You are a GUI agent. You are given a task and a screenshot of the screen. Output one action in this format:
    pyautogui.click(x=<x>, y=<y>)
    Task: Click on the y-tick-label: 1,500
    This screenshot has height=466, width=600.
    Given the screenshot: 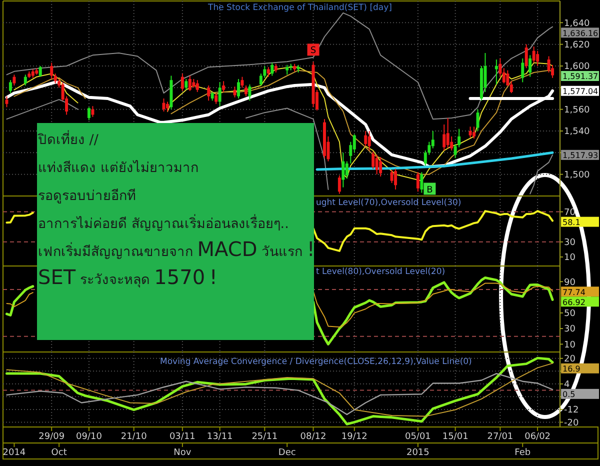 What is the action you would take?
    pyautogui.click(x=577, y=175)
    